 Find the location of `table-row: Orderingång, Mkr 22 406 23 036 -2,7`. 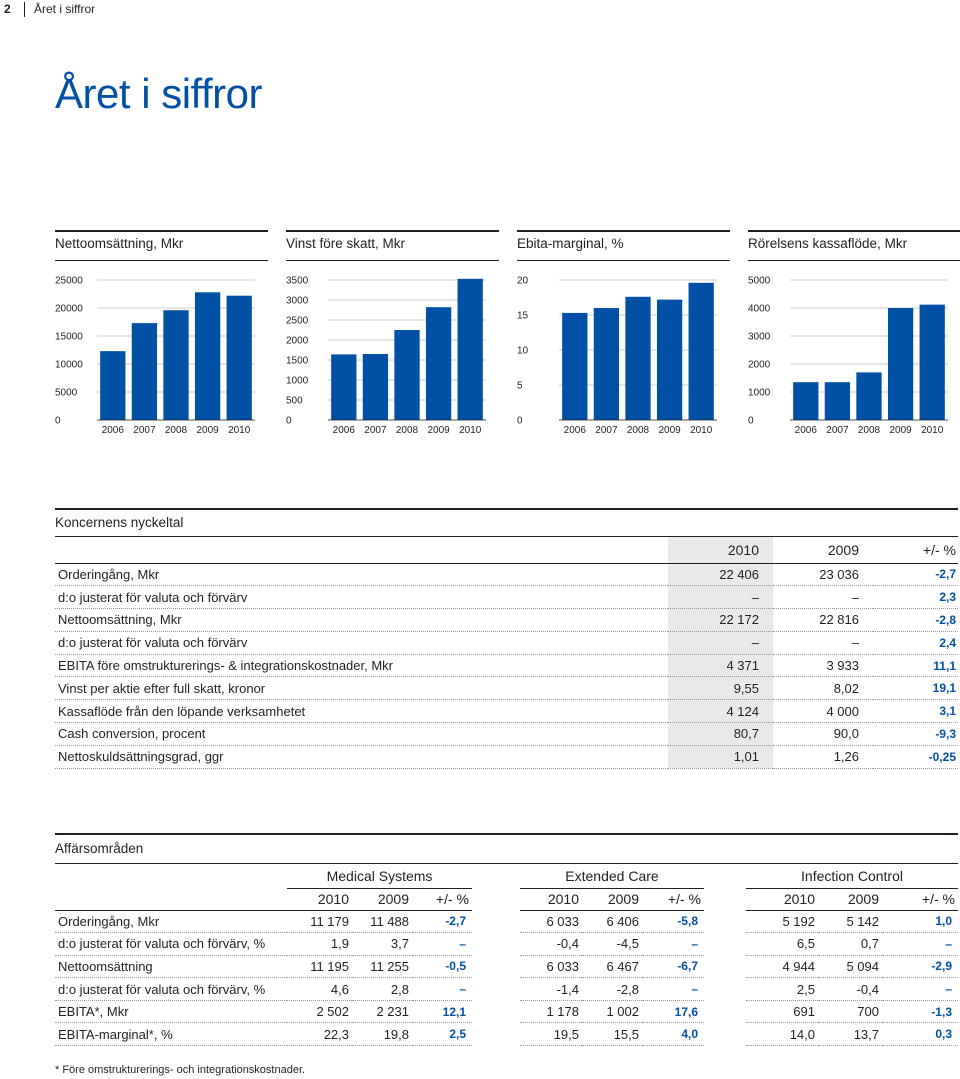

table-row: Orderingång, Mkr 22 406 23 036 -2,7 is located at coordinates (506, 575).